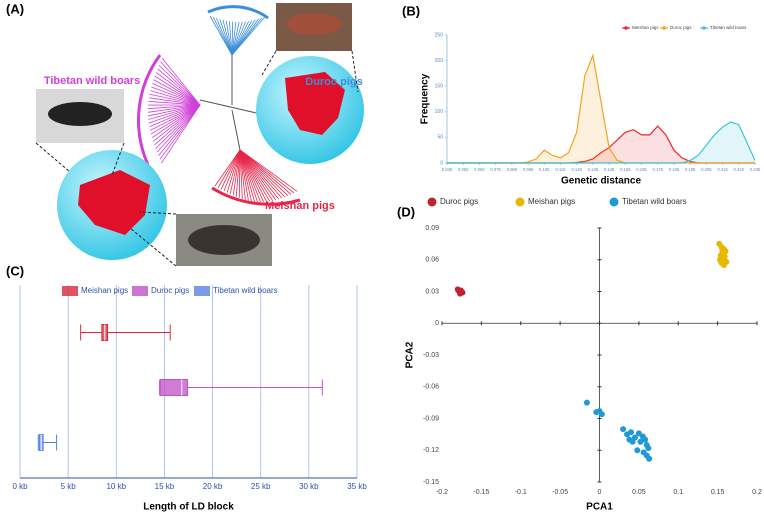 This screenshot has width=764, height=514. Describe the element at coordinates (188, 507) in the screenshot. I see `x-axis-label: Length of LD block` at that location.